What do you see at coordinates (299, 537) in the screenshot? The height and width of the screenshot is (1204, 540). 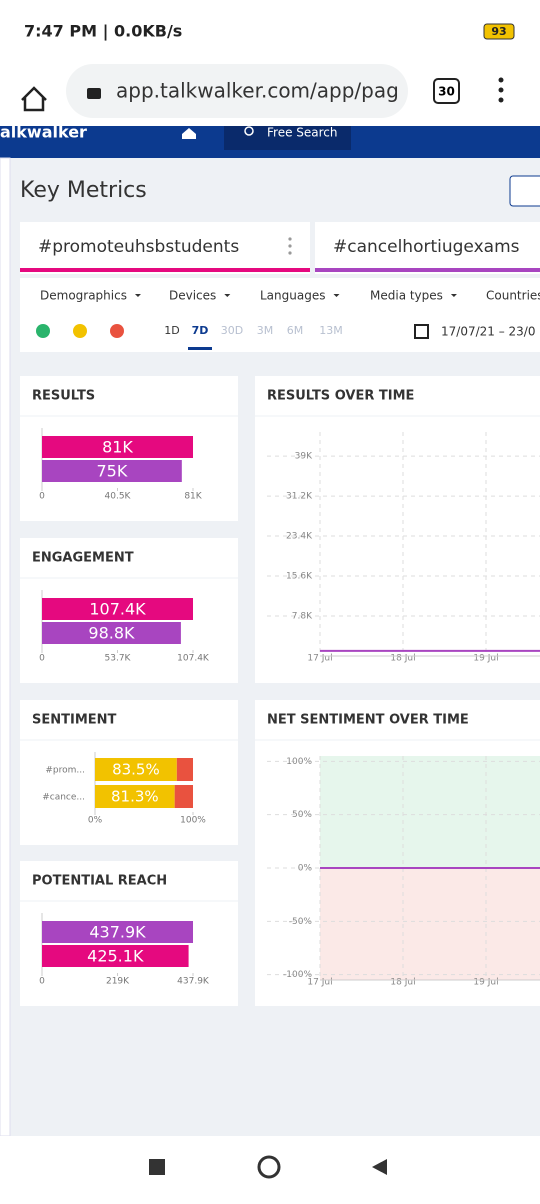 I see `y-tick-label: 23.4K` at bounding box center [299, 537].